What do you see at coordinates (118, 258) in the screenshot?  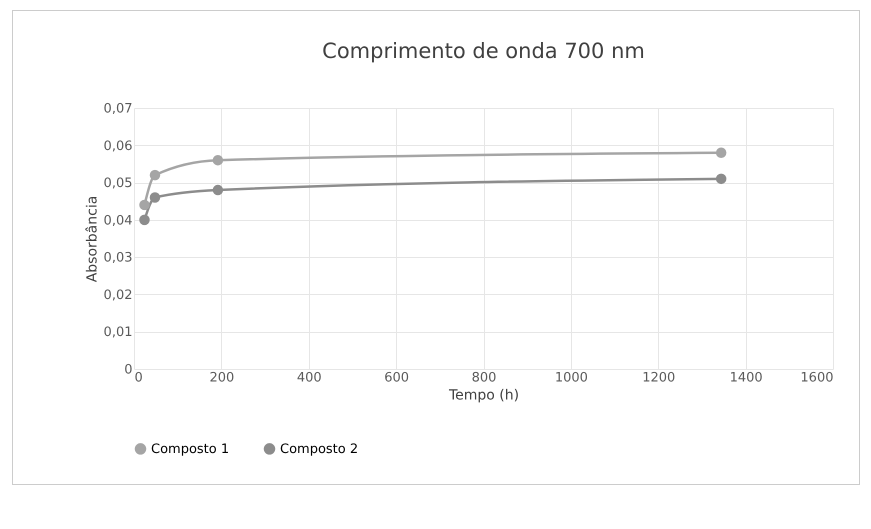 I see `y-tick-label: 0,03` at bounding box center [118, 258].